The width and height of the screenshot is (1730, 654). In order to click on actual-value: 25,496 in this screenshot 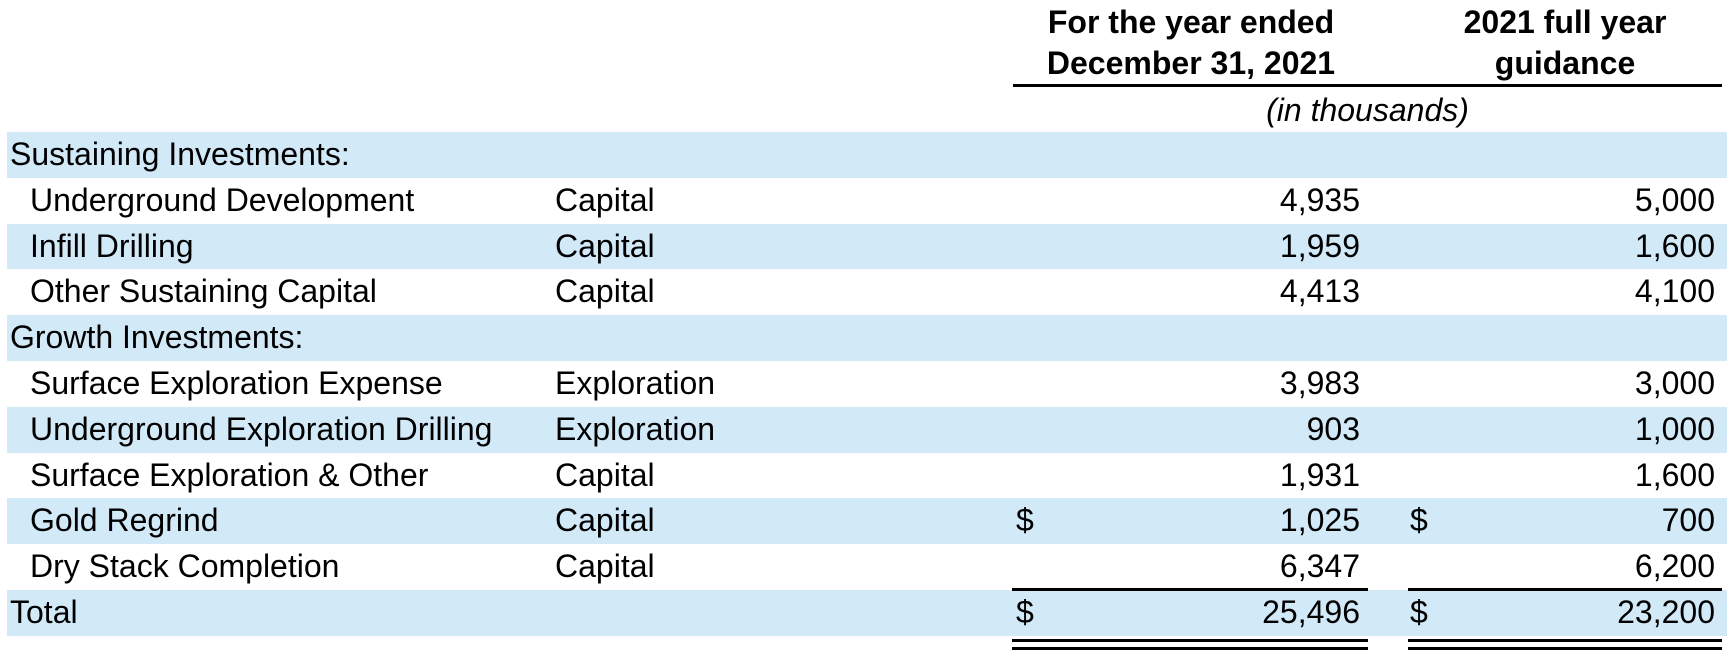, I will do `click(1311, 611)`.